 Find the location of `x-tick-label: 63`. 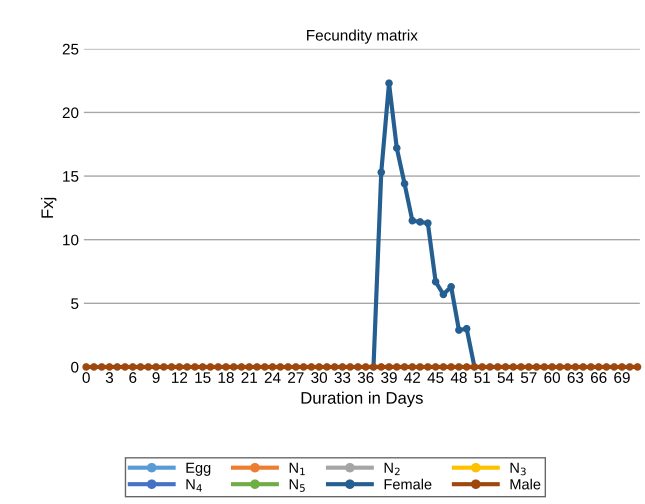

x-tick-label: 63 is located at coordinates (576, 377).